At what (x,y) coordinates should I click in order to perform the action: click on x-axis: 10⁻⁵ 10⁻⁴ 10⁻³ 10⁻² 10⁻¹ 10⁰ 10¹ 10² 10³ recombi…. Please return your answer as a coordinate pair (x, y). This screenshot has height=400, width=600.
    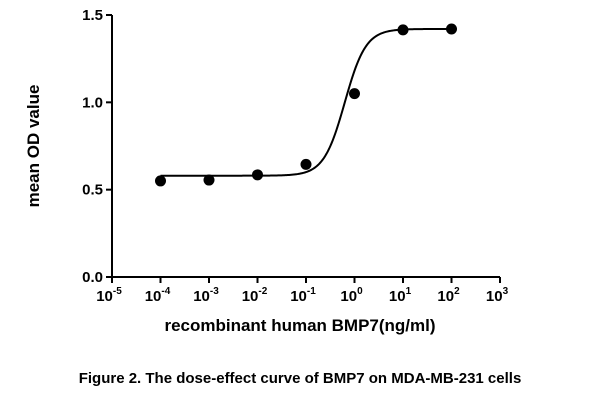
    Looking at the image, I should click on (302, 305).